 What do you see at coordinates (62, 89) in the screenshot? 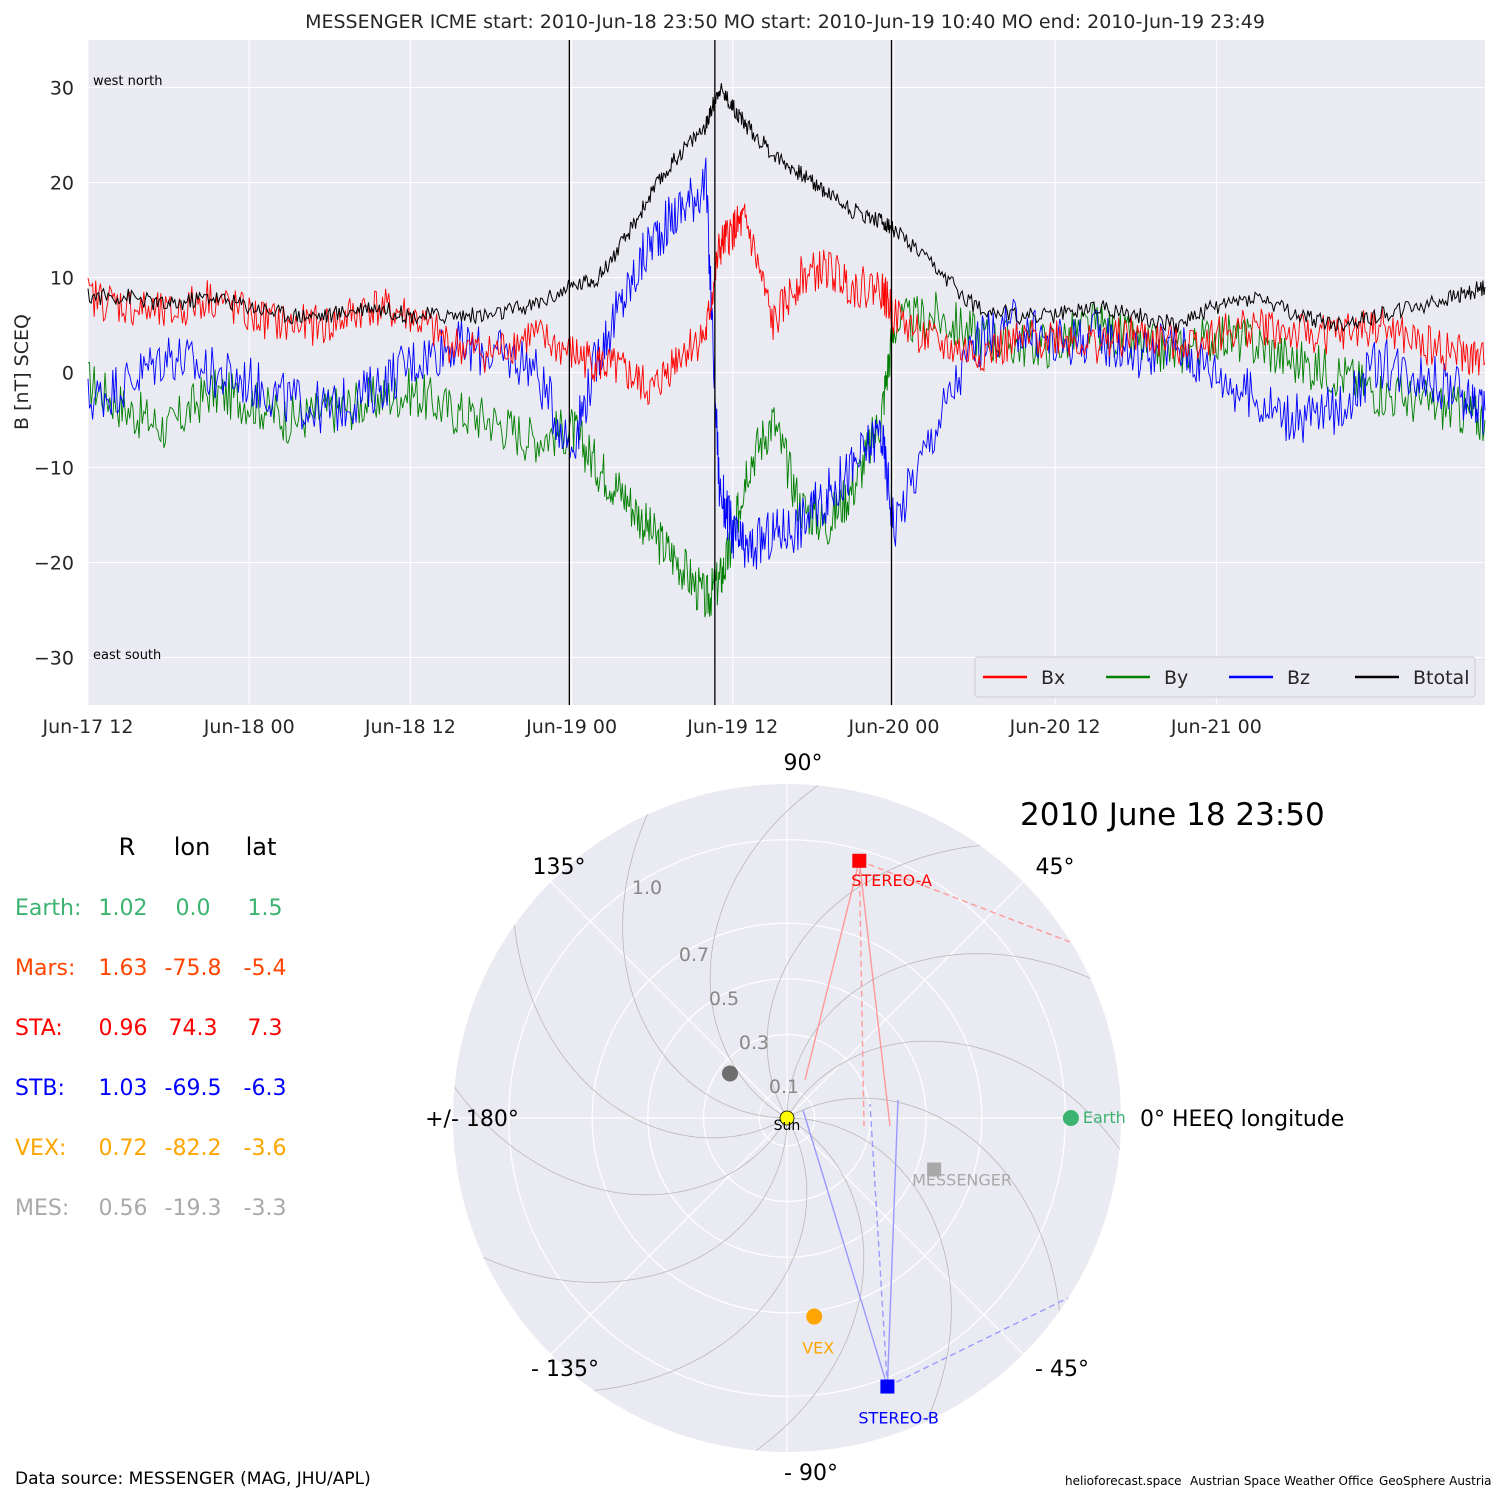
I see `y-tick-label: 30` at bounding box center [62, 89].